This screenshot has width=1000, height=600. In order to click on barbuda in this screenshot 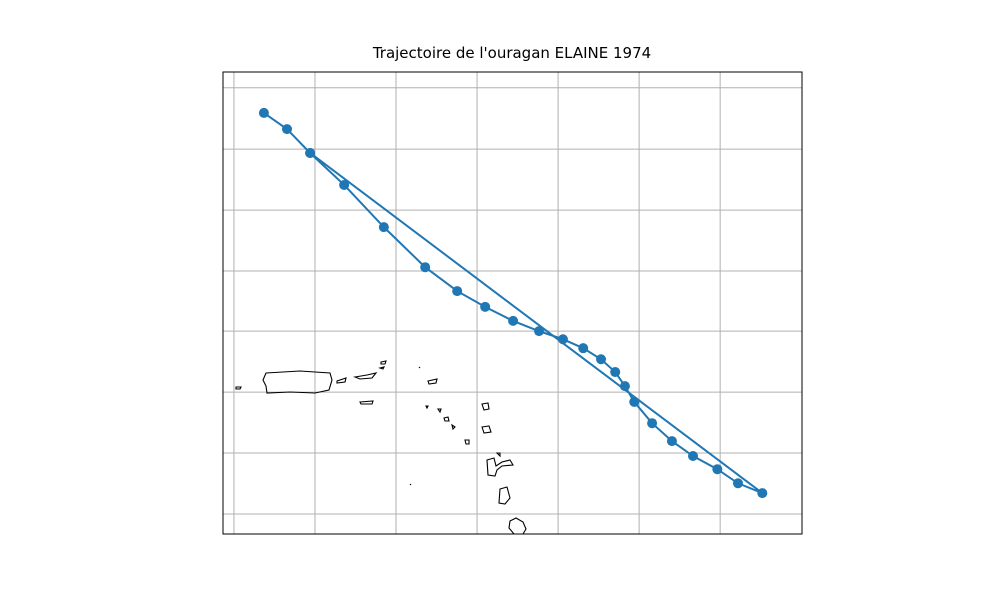, I will do `click(485, 406)`.